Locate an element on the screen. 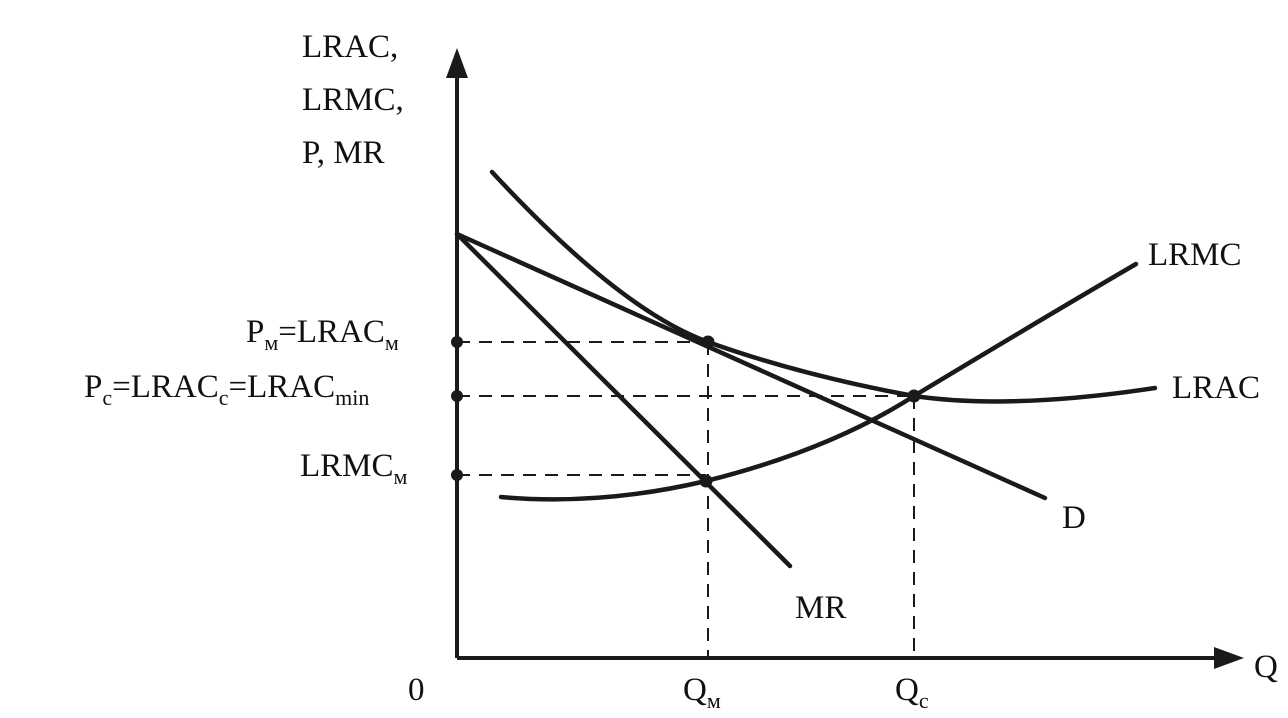 The image size is (1288, 718). y-axis-label-line-3: P, MR is located at coordinates (343, 153).